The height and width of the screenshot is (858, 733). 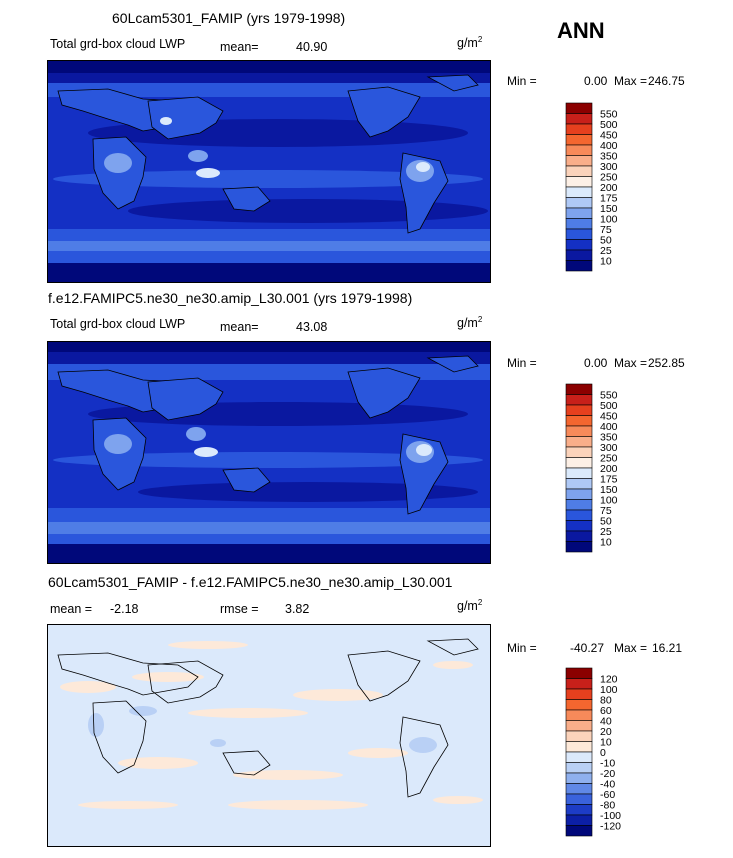 What do you see at coordinates (312, 327) in the screenshot?
I see `panel2-mean-value: 43.08` at bounding box center [312, 327].